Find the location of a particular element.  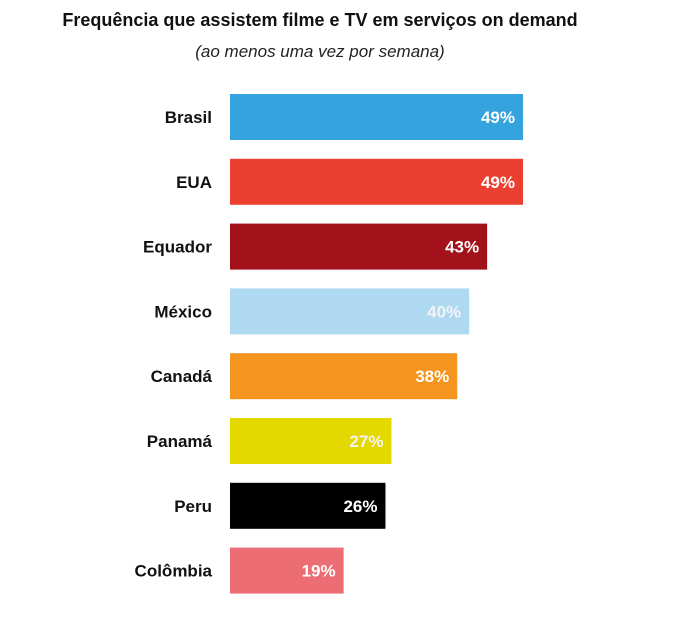

value-label-equador: 43% is located at coordinates (462, 247).